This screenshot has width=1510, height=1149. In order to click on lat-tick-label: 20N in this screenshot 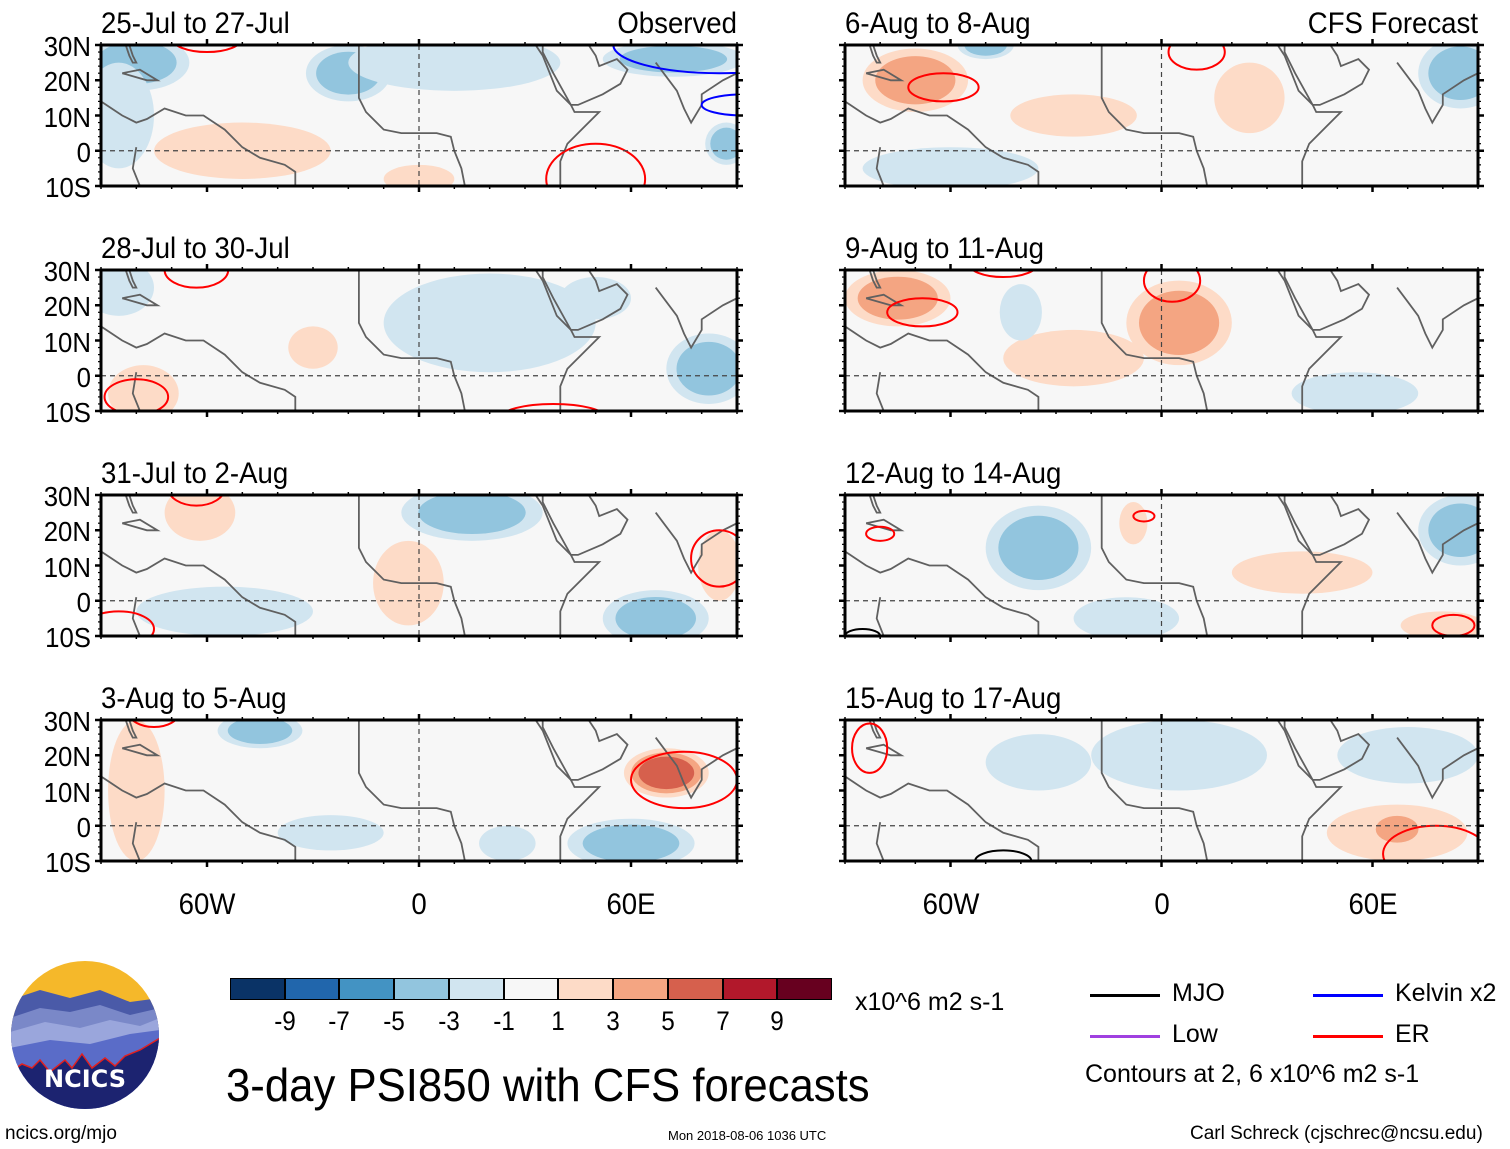, I will do `click(67, 757)`.